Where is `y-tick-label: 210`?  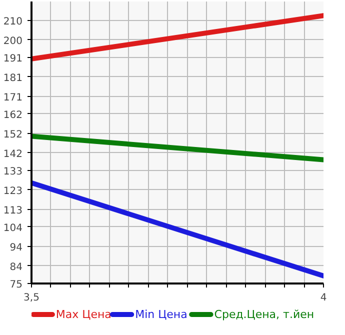
y-tick-label: 210 is located at coordinates (13, 22).